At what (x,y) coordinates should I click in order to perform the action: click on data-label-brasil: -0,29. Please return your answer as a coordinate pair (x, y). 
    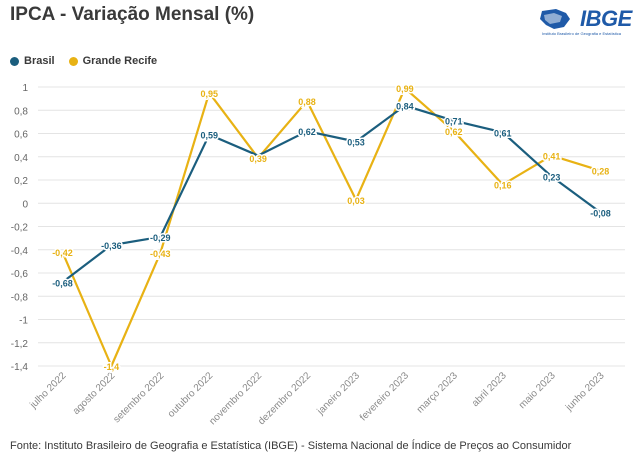
    Looking at the image, I should click on (160, 238).